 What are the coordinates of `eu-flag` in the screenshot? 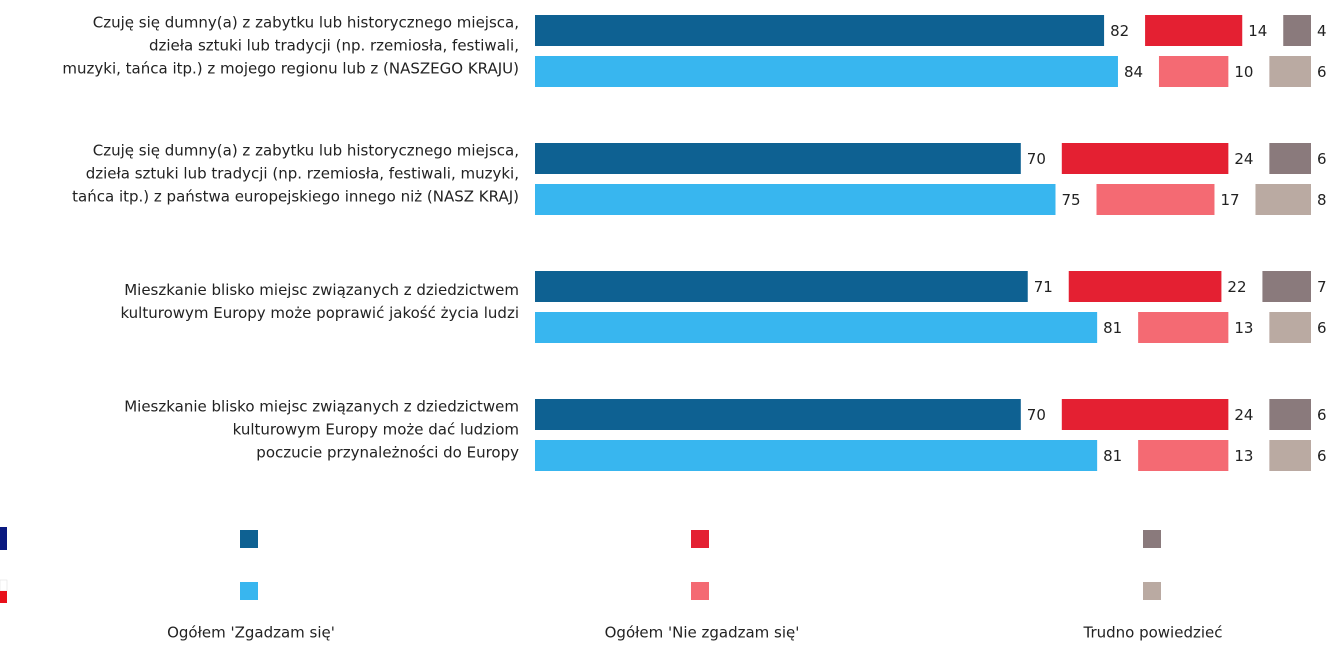 It's located at (3, 538).